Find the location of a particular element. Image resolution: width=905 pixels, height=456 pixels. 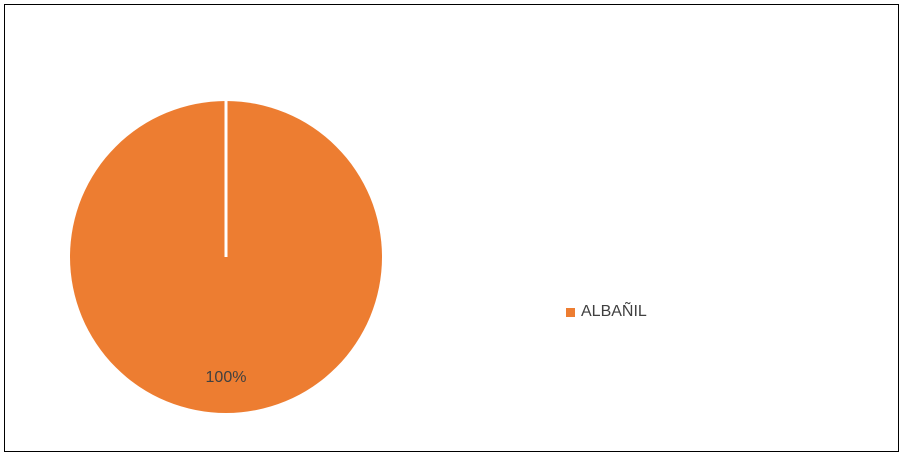

data-label: 100% is located at coordinates (226, 377).